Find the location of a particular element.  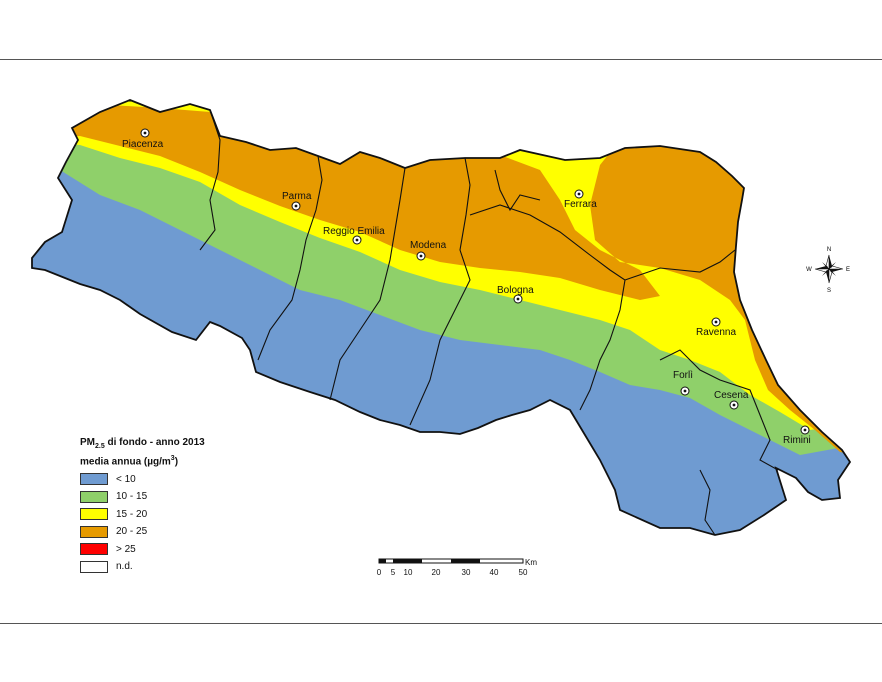

city-label: Modena is located at coordinates (428, 245).